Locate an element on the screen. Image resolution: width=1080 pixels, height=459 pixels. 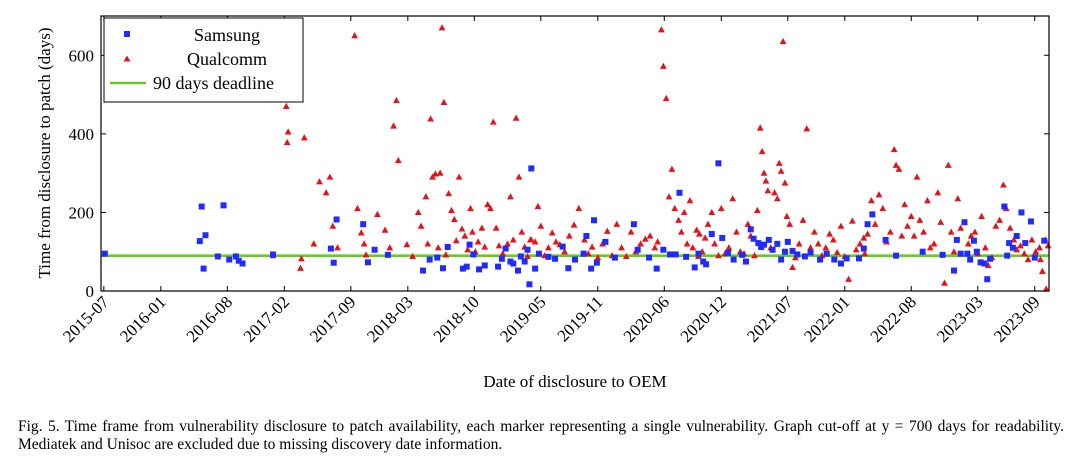
legend-samsung-marker is located at coordinates (127, 34).